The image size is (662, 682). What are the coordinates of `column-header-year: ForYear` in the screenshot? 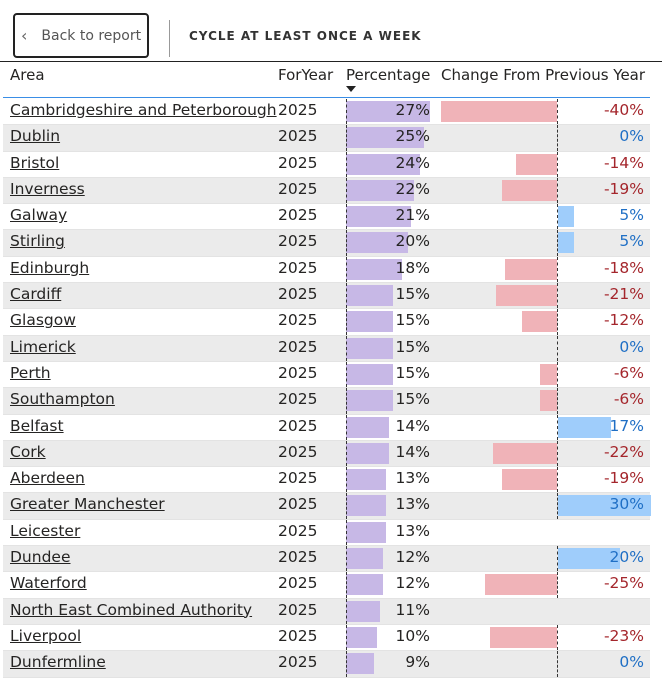 It's located at (306, 75).